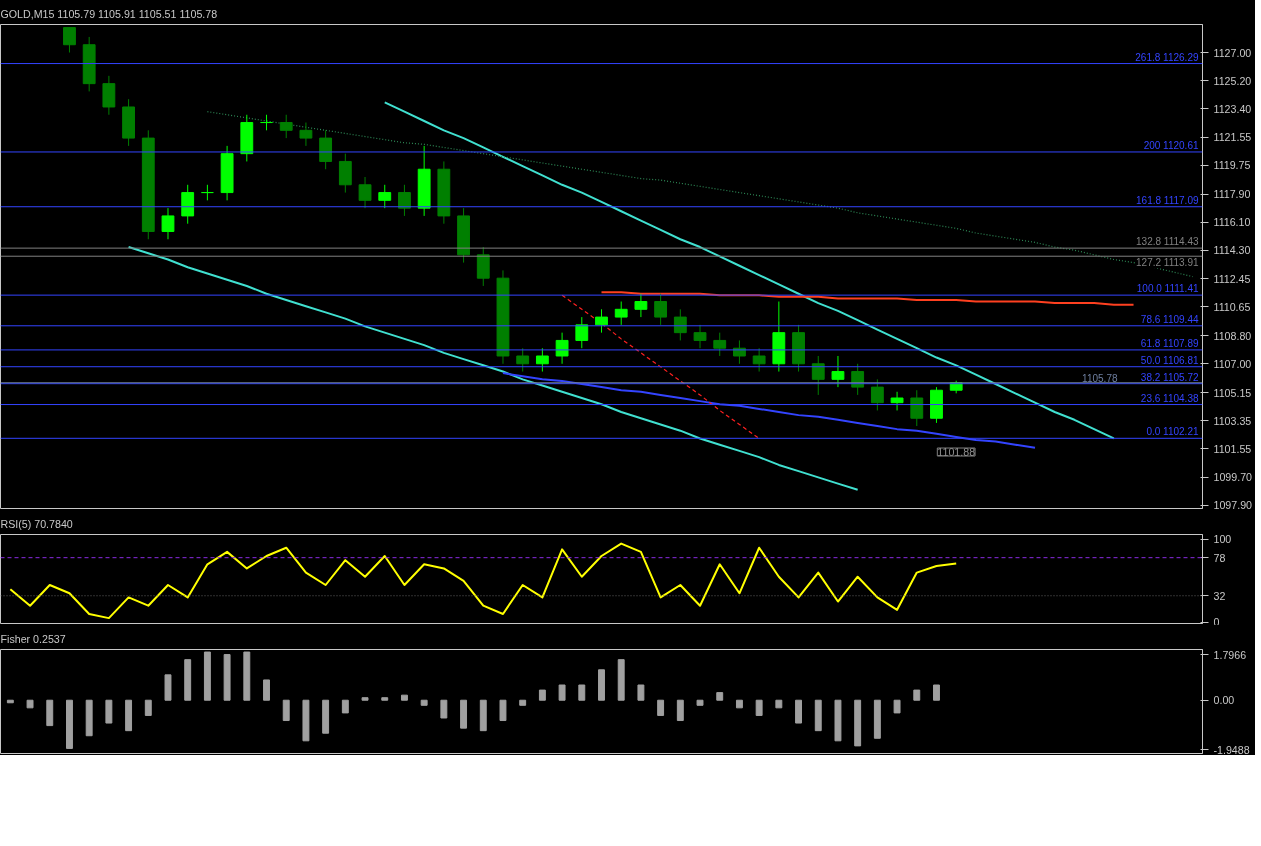 The height and width of the screenshot is (846, 1261). What do you see at coordinates (1167, 57) in the screenshot?
I see `ref-line-label: 261.8 1126.29` at bounding box center [1167, 57].